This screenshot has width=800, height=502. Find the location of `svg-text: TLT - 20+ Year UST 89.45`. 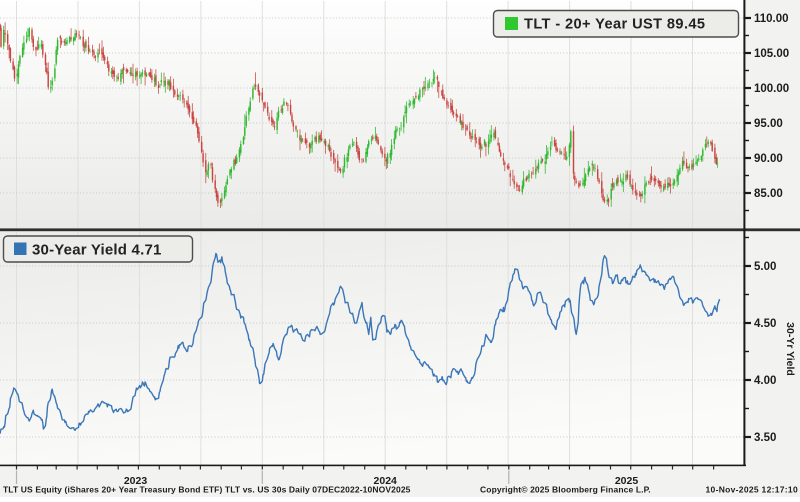

svg-text: TLT - 20+ Year UST 89.45 is located at coordinates (614, 25).